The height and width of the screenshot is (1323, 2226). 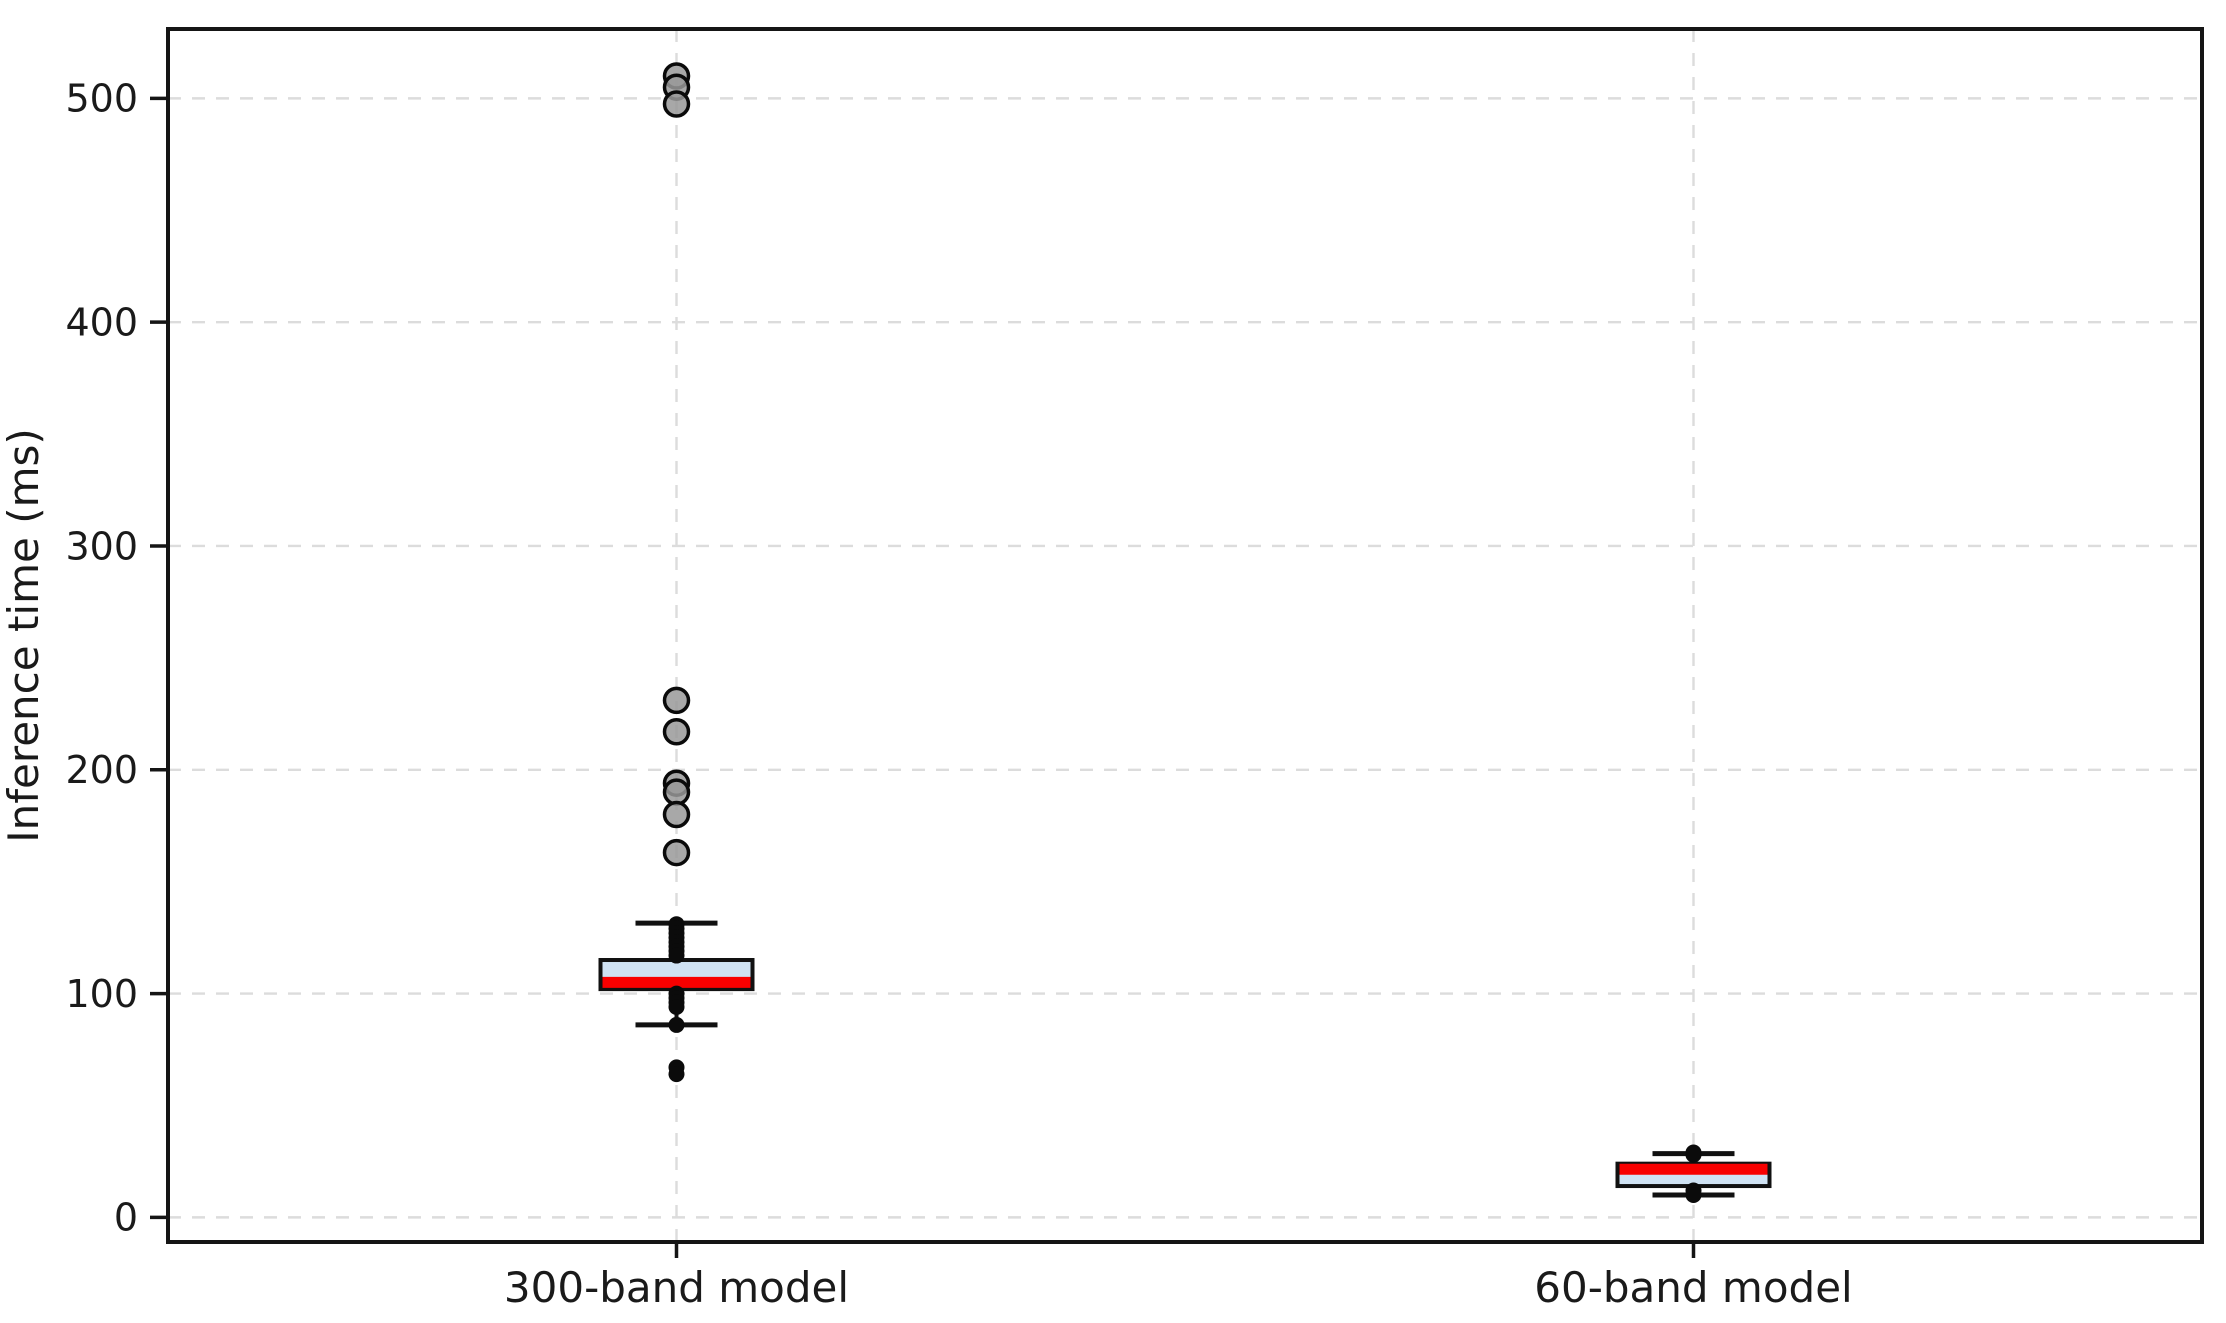 I want to click on y-axis-tick-label: 0, so click(x=126, y=1218).